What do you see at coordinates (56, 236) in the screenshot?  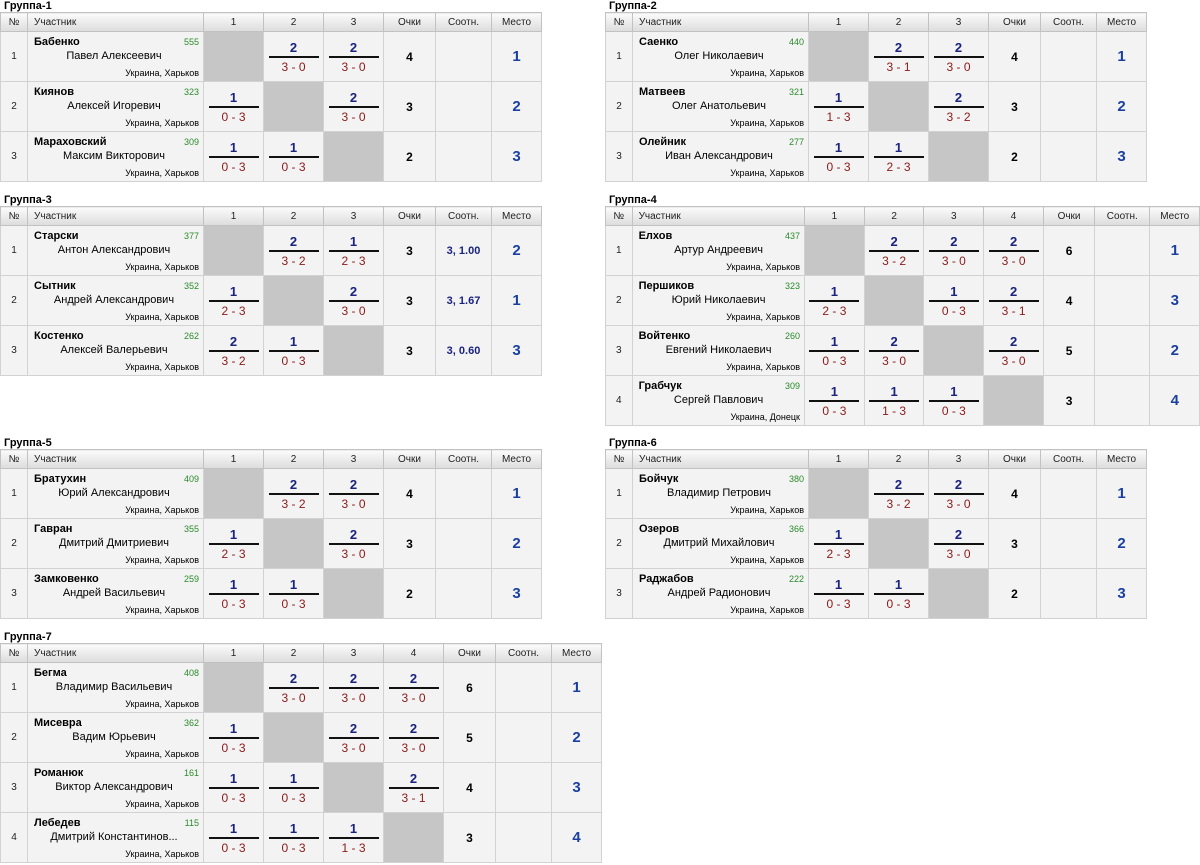 I see `participant-surname: Старски` at bounding box center [56, 236].